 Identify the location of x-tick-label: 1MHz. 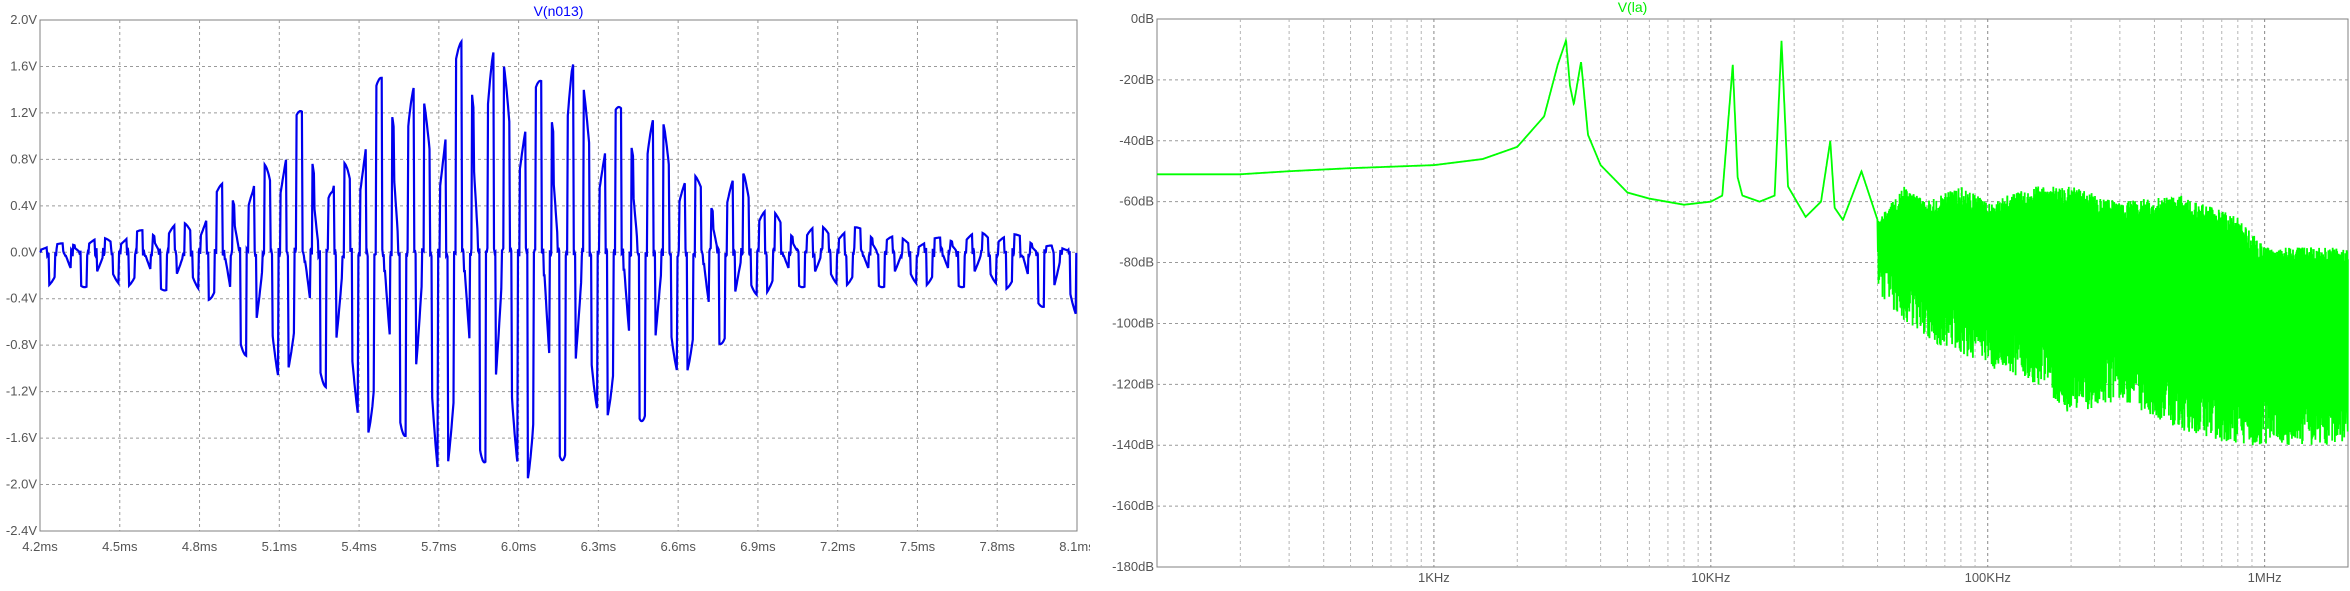
(2265, 577).